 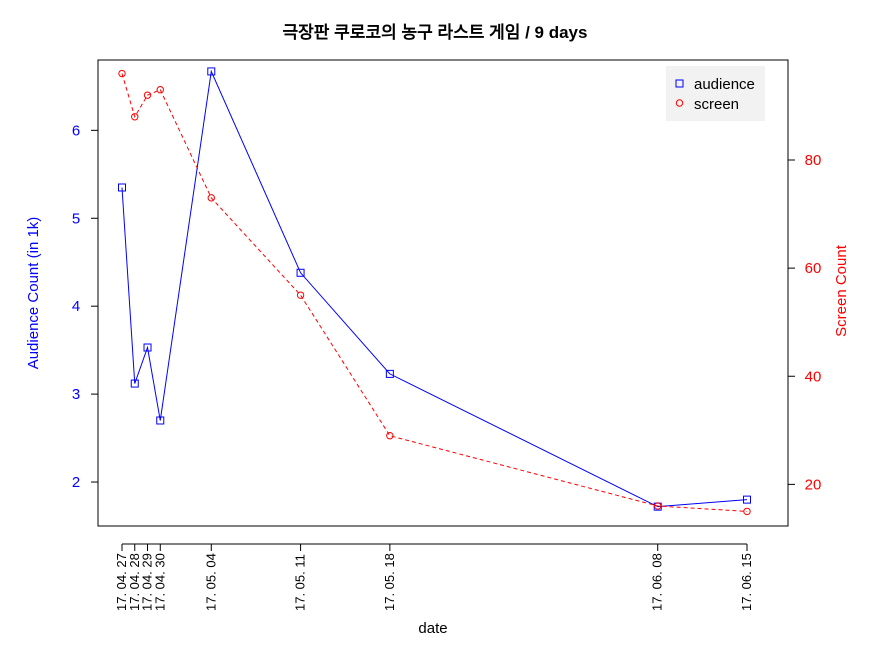 I want to click on legend-audience-label: audience, so click(x=724, y=84).